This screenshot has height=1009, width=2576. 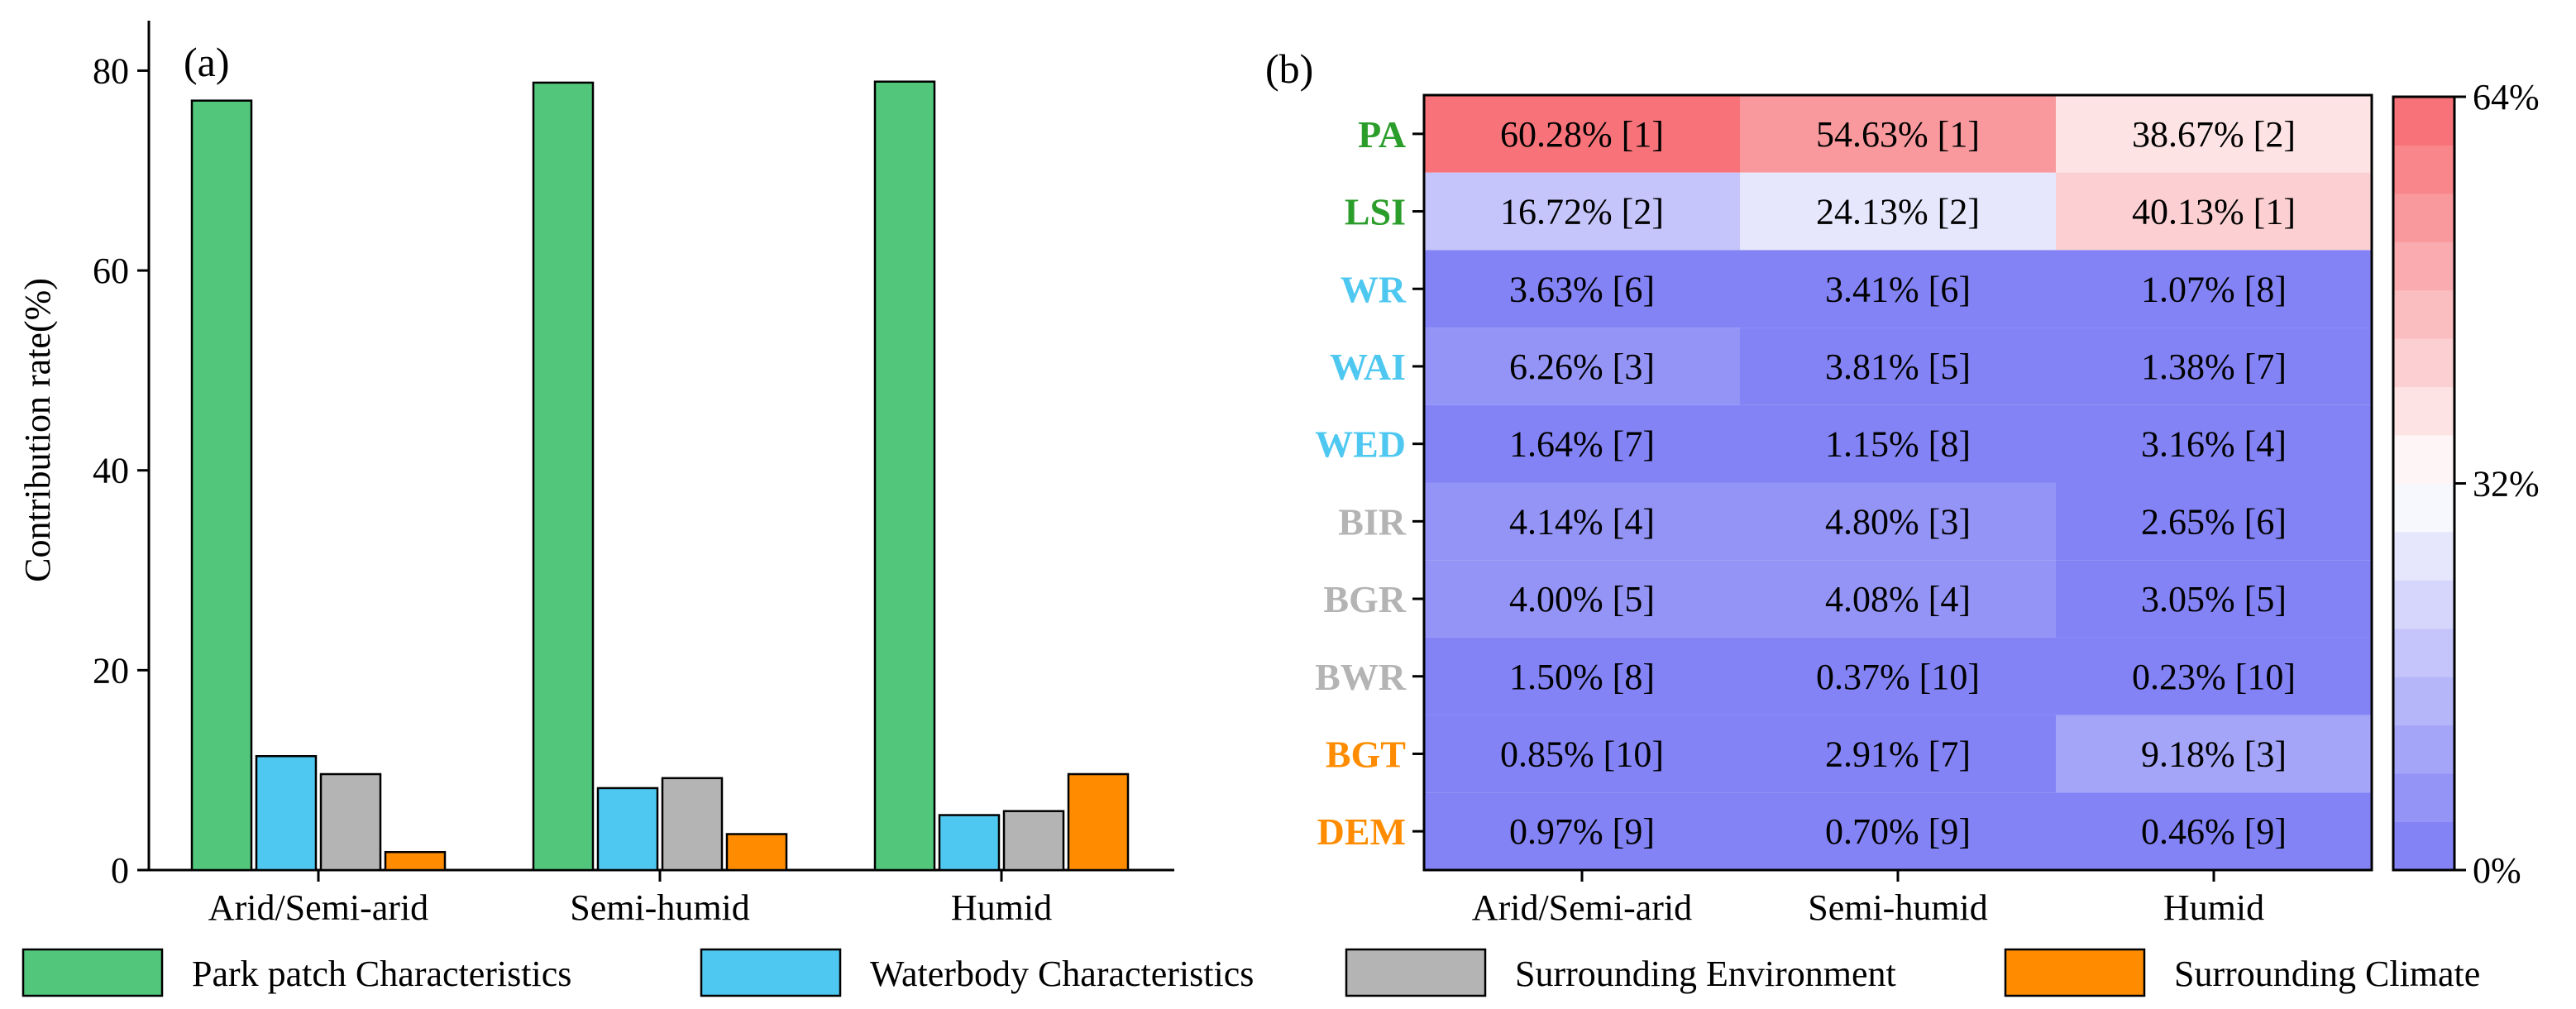 What do you see at coordinates (1898, 907) in the screenshot?
I see `column-label: Semi-humid` at bounding box center [1898, 907].